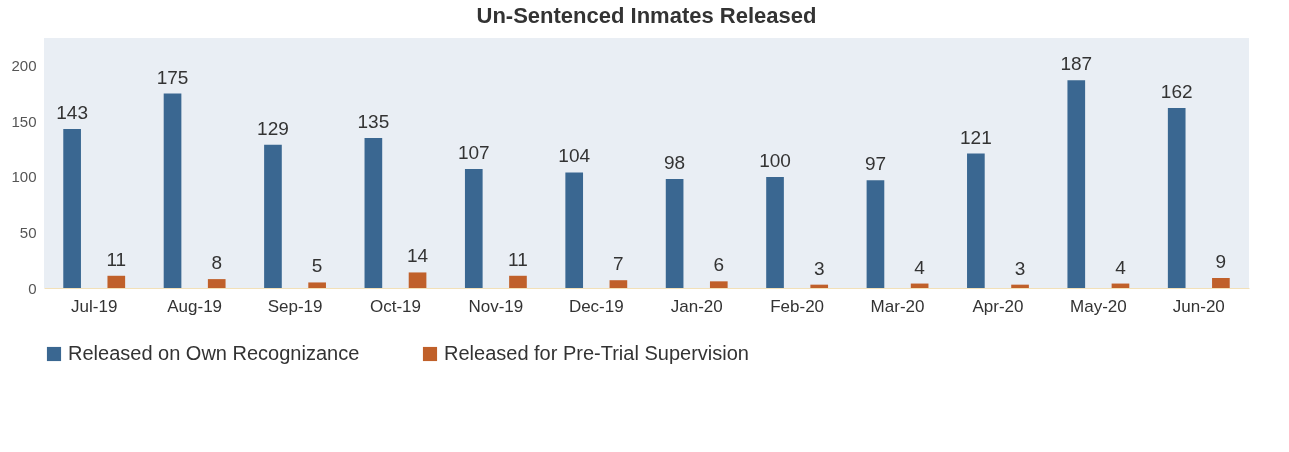 The image size is (1289, 452). What do you see at coordinates (317, 266) in the screenshot?
I see `data-label: 5` at bounding box center [317, 266].